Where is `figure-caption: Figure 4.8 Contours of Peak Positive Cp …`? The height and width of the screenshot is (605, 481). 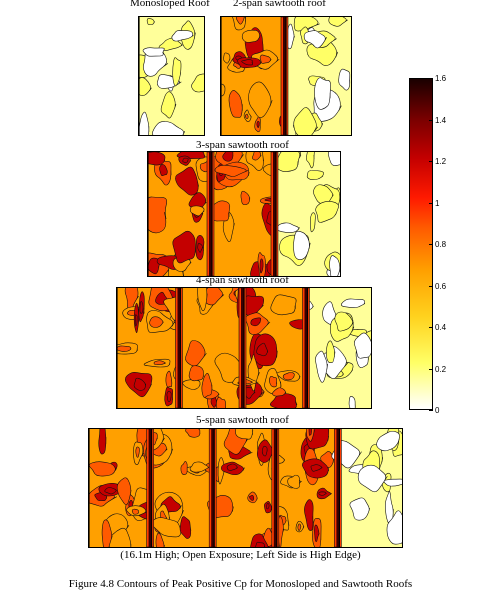 figure-caption: Figure 4.8 Contours of Peak Positive Cp … is located at coordinates (240, 584).